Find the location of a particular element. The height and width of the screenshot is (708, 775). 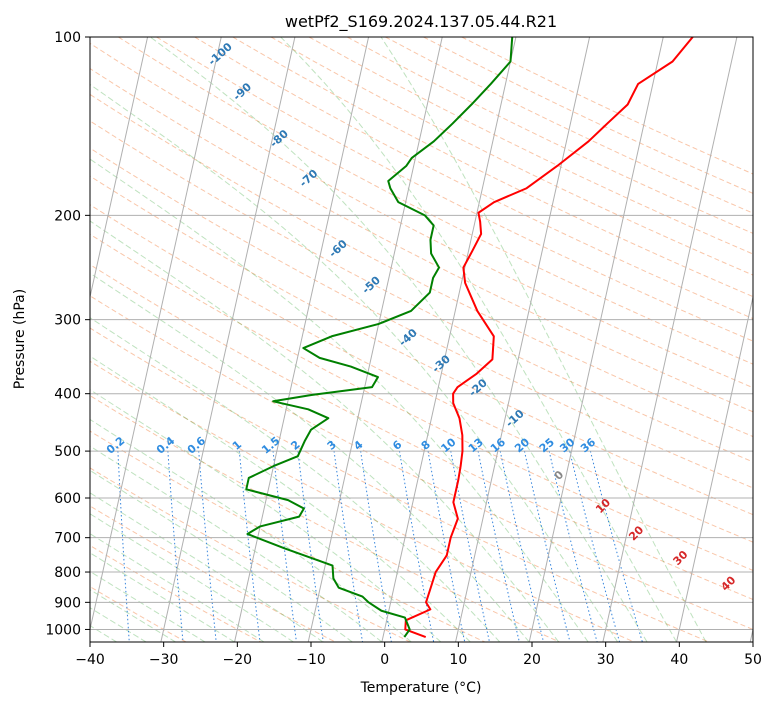

x-axis: −40 −30 −20 −10 0 10 20 30 40 50 is located at coordinates (418, 655).